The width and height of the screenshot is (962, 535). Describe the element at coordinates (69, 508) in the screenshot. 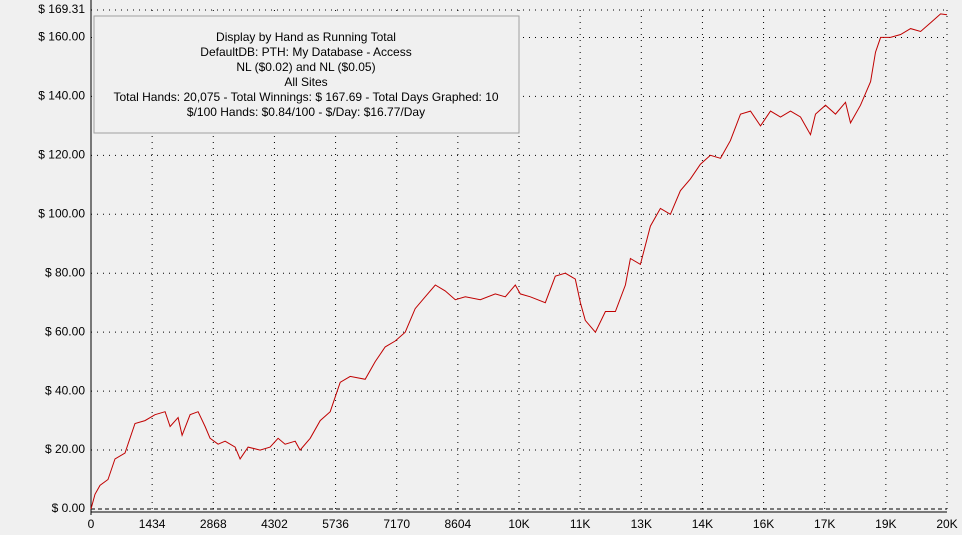

I see `y-tick-label: $ 0.00` at that location.